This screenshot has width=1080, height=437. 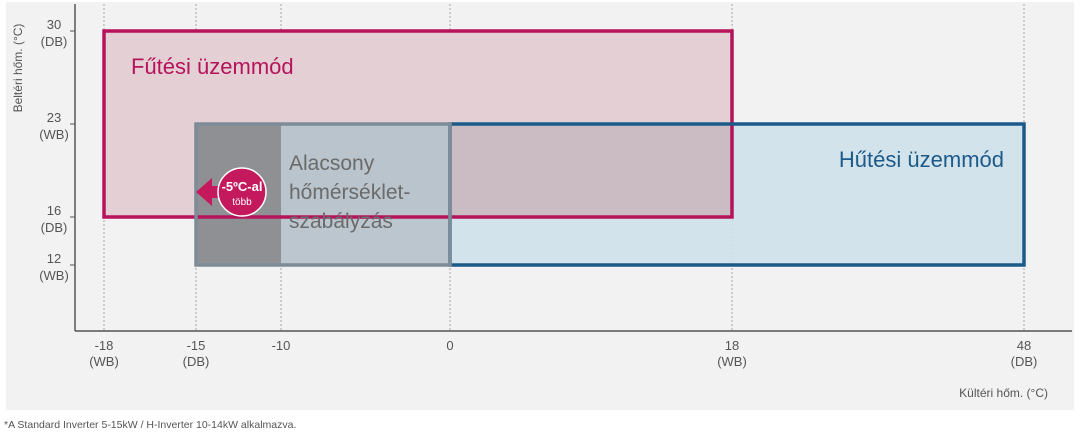 What do you see at coordinates (212, 66) in the screenshot?
I see `heating-mode-label: Fűtési üzemmód` at bounding box center [212, 66].